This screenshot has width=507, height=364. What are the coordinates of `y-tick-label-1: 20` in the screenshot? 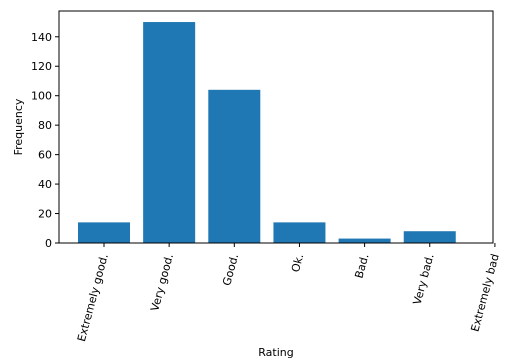 It's located at (45, 214).